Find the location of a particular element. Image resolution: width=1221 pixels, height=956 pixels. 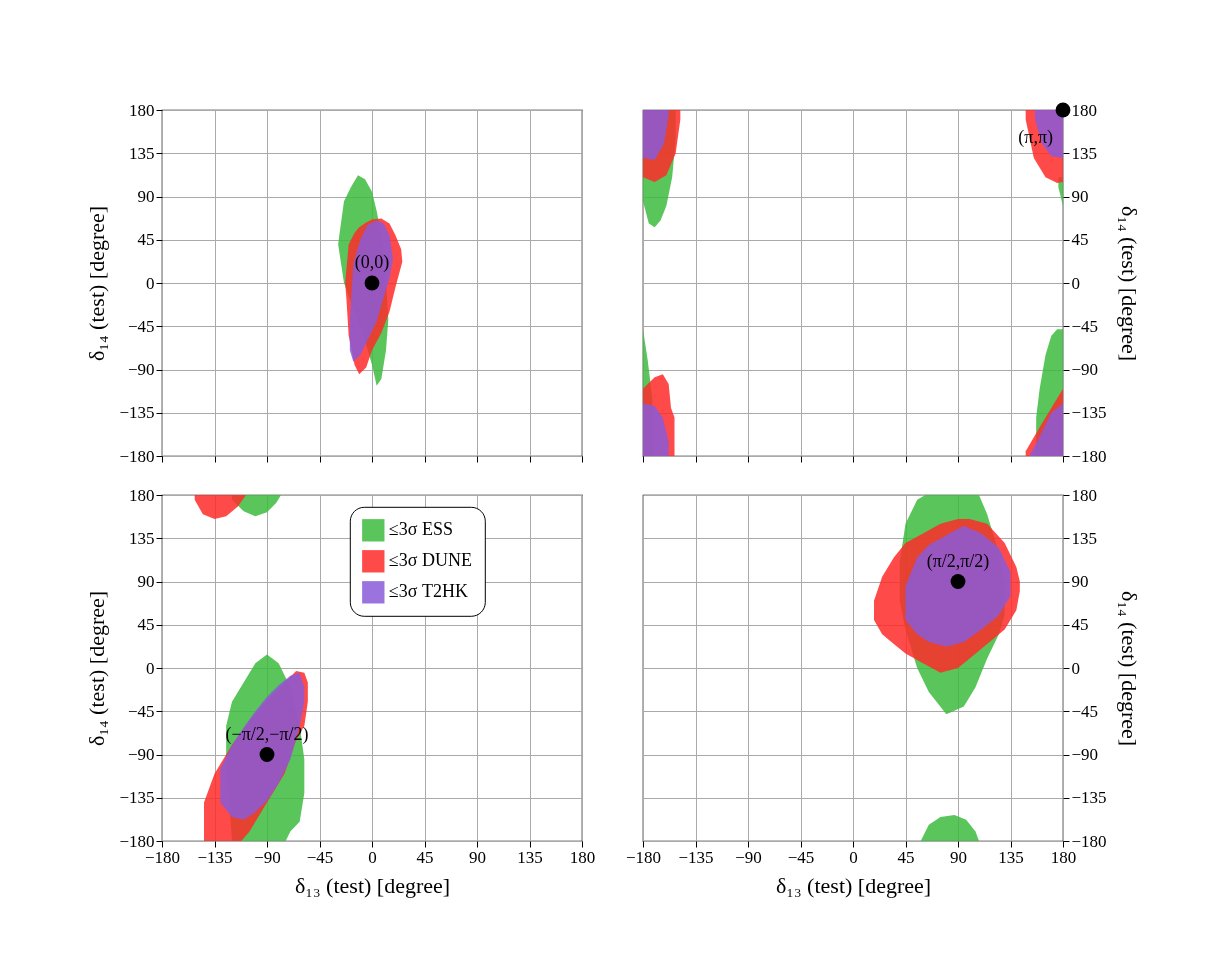

x-tick-label: 180 is located at coordinates (582, 857).